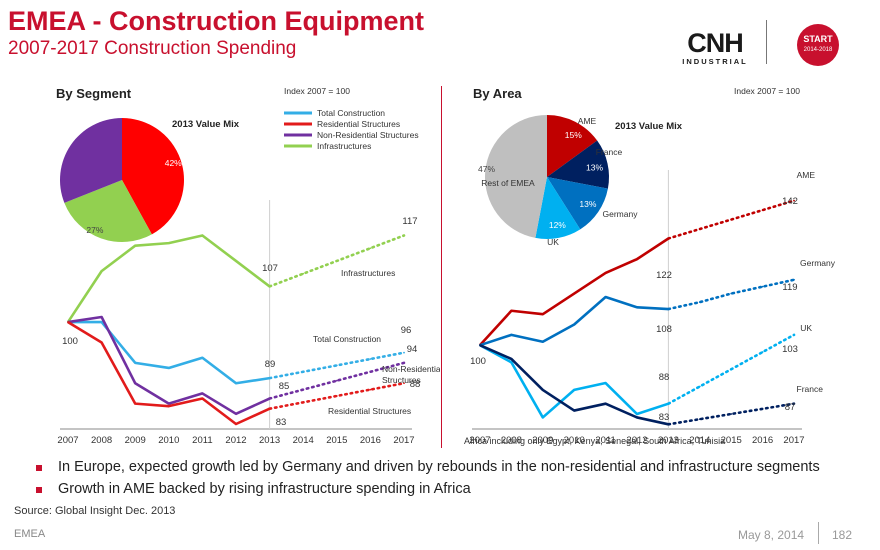 The width and height of the screenshot is (880, 550). I want to click on area-pie-title: 2013 Value Mix, so click(649, 126).